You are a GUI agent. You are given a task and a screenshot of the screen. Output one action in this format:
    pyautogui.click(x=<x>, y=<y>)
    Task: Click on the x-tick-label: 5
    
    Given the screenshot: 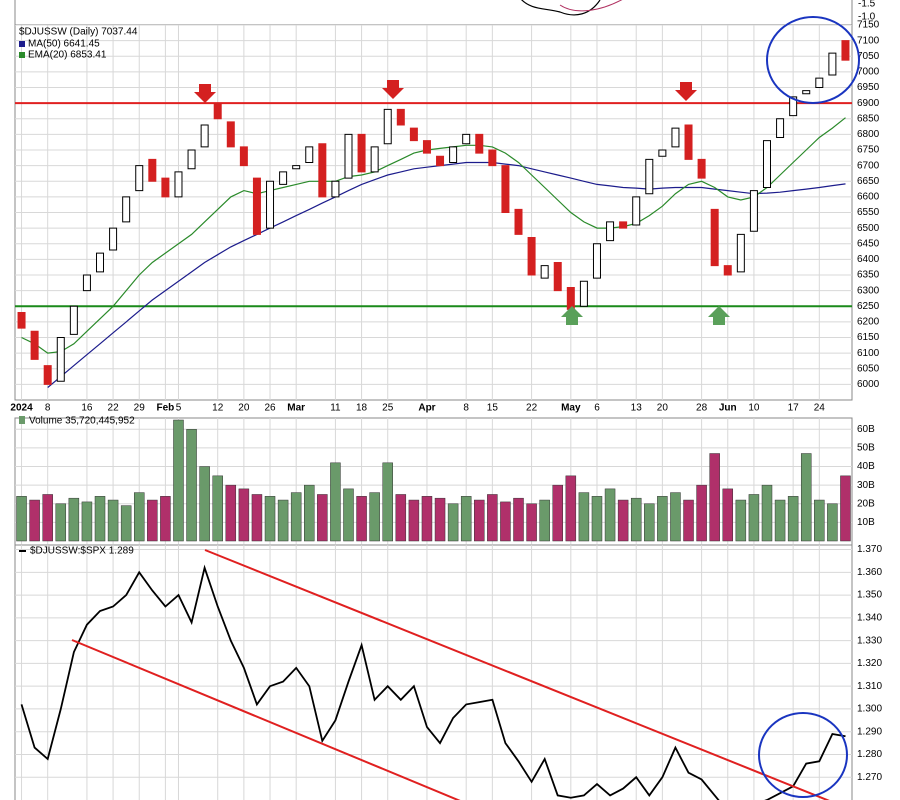 What is the action you would take?
    pyautogui.click(x=179, y=408)
    